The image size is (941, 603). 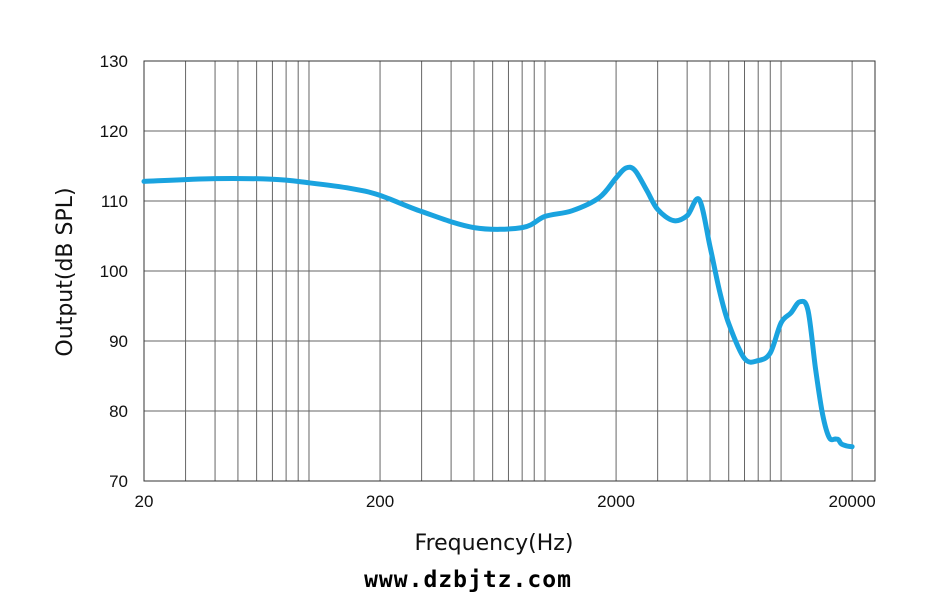 I want to click on x-tick-label: 20, so click(x=144, y=501).